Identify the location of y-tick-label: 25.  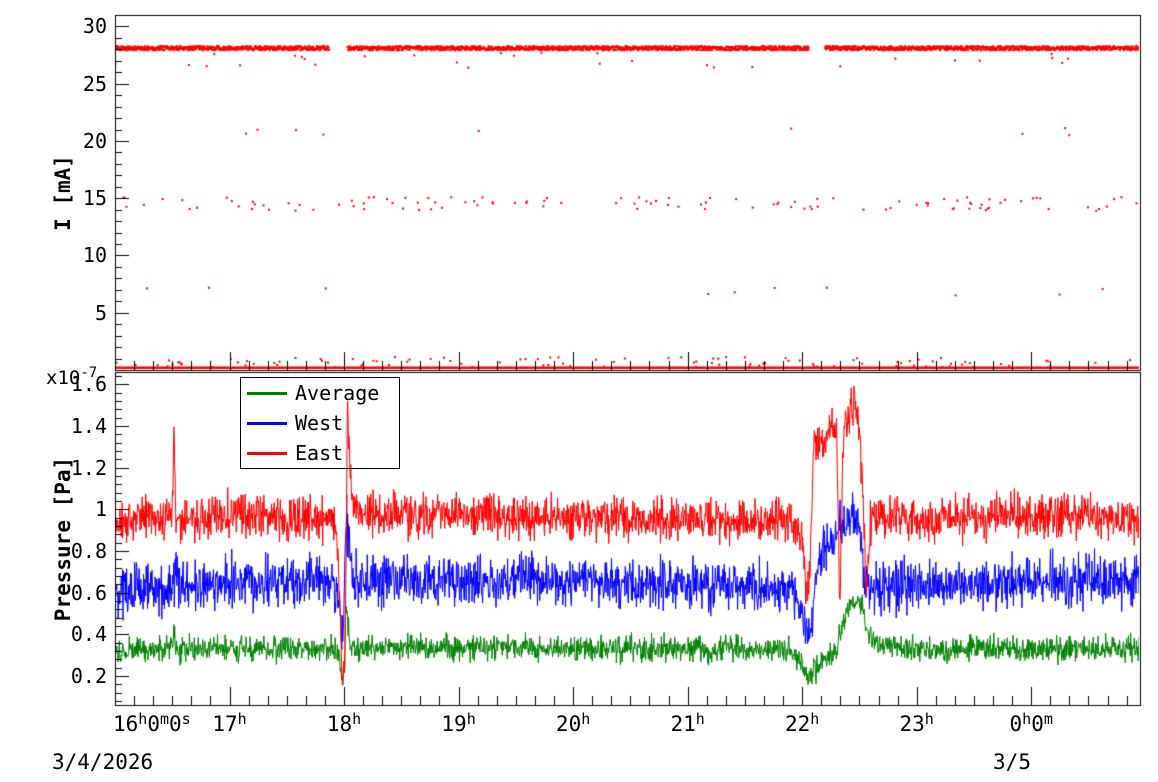
(94, 83).